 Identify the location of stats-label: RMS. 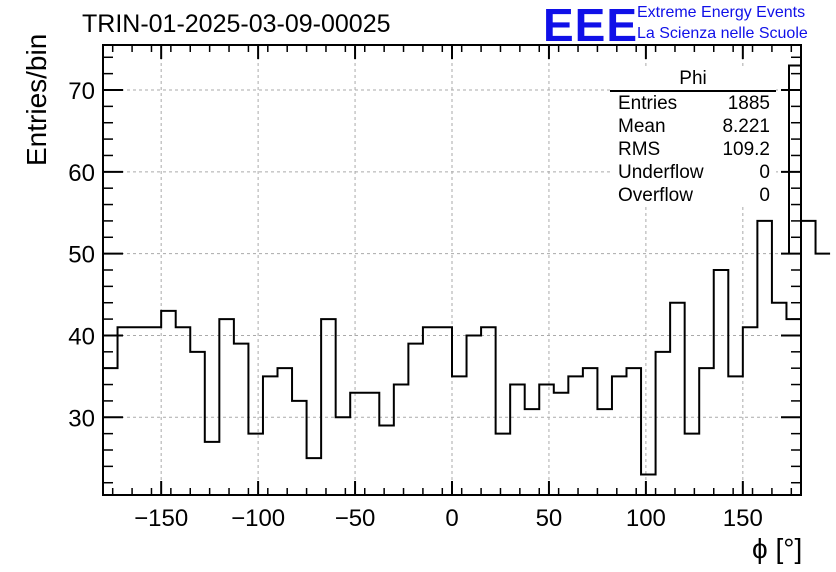
(639, 149).